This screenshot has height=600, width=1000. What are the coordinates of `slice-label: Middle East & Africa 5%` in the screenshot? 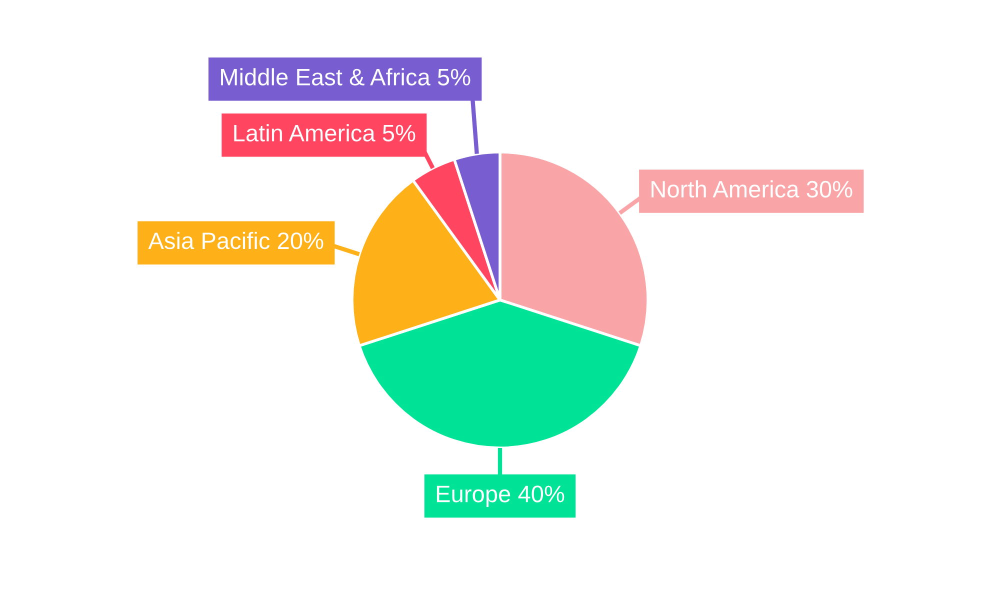 It's located at (345, 77).